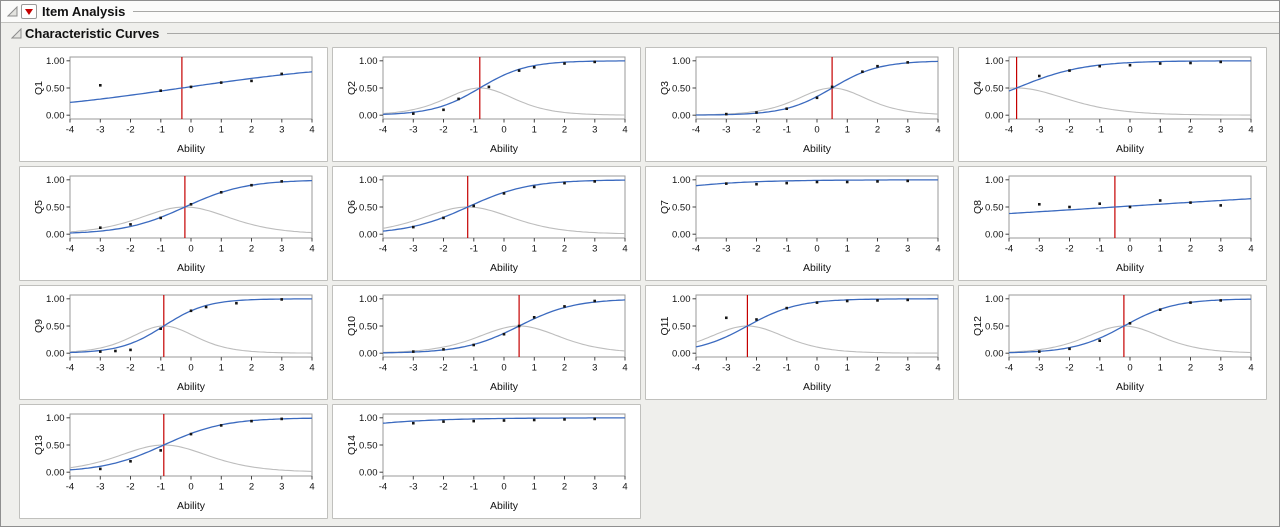 This screenshot has width=1280, height=527. I want to click on item-characteristic-plot: -4 -3 -2 -1 0 1 2 3 4 1.00 0.50 0.00 Ability Q2, so click(487, 105).